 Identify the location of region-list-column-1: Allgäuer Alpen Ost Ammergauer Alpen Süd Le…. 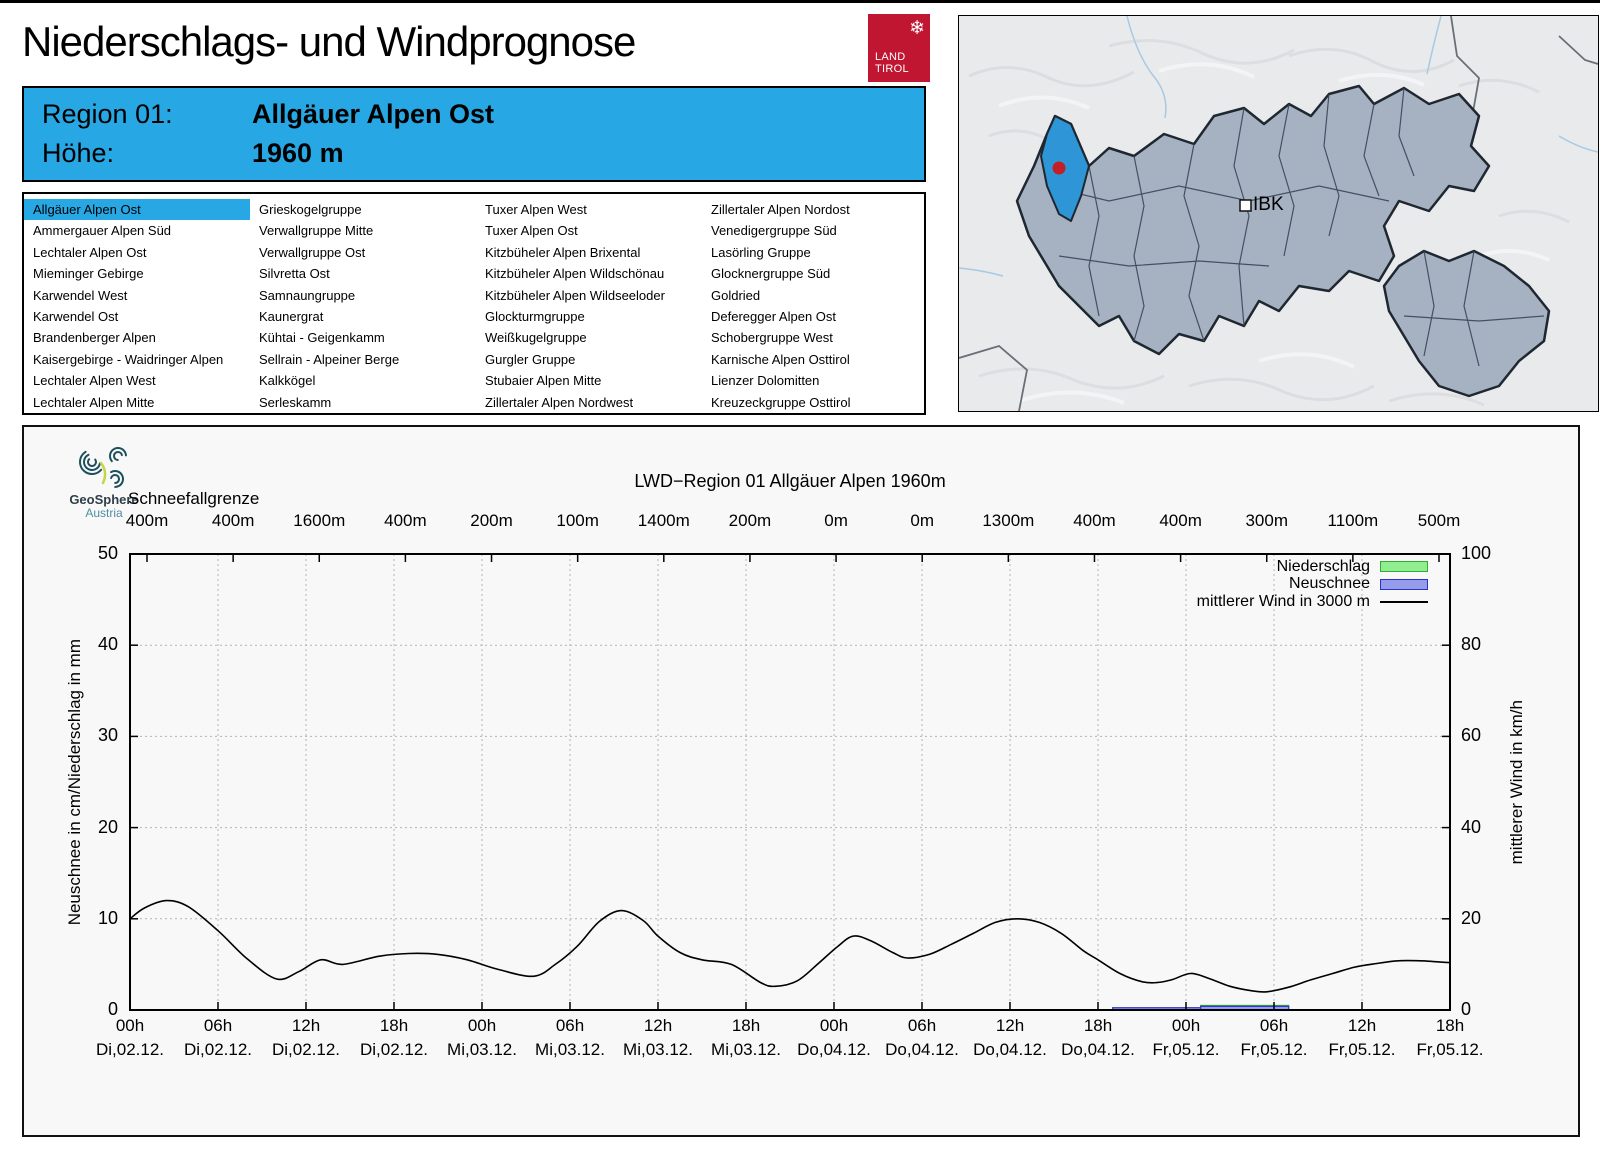
(137, 306).